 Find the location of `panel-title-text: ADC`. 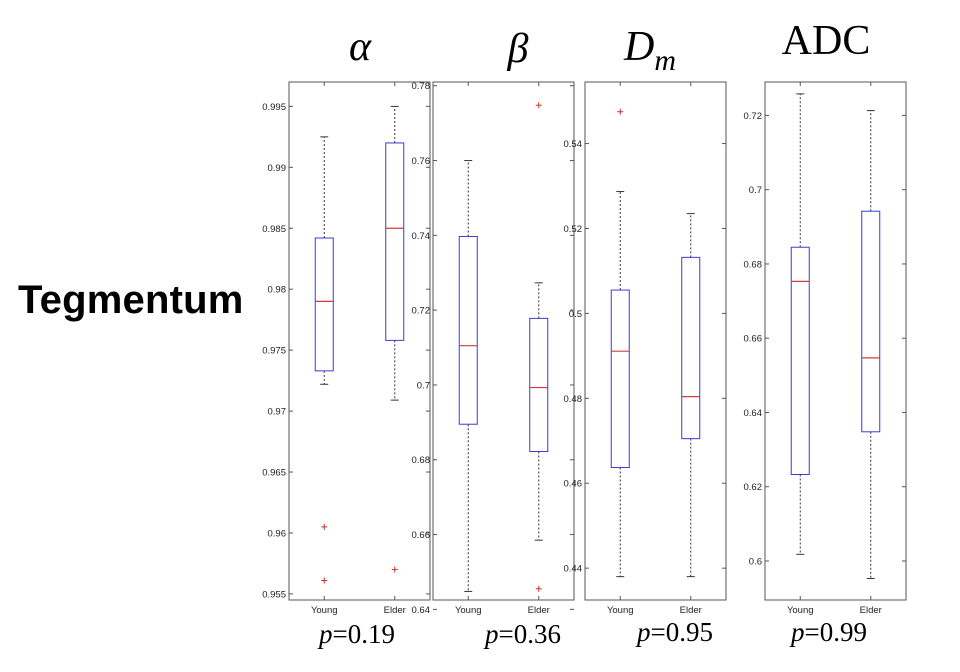

panel-title-text: ADC is located at coordinates (826, 41).